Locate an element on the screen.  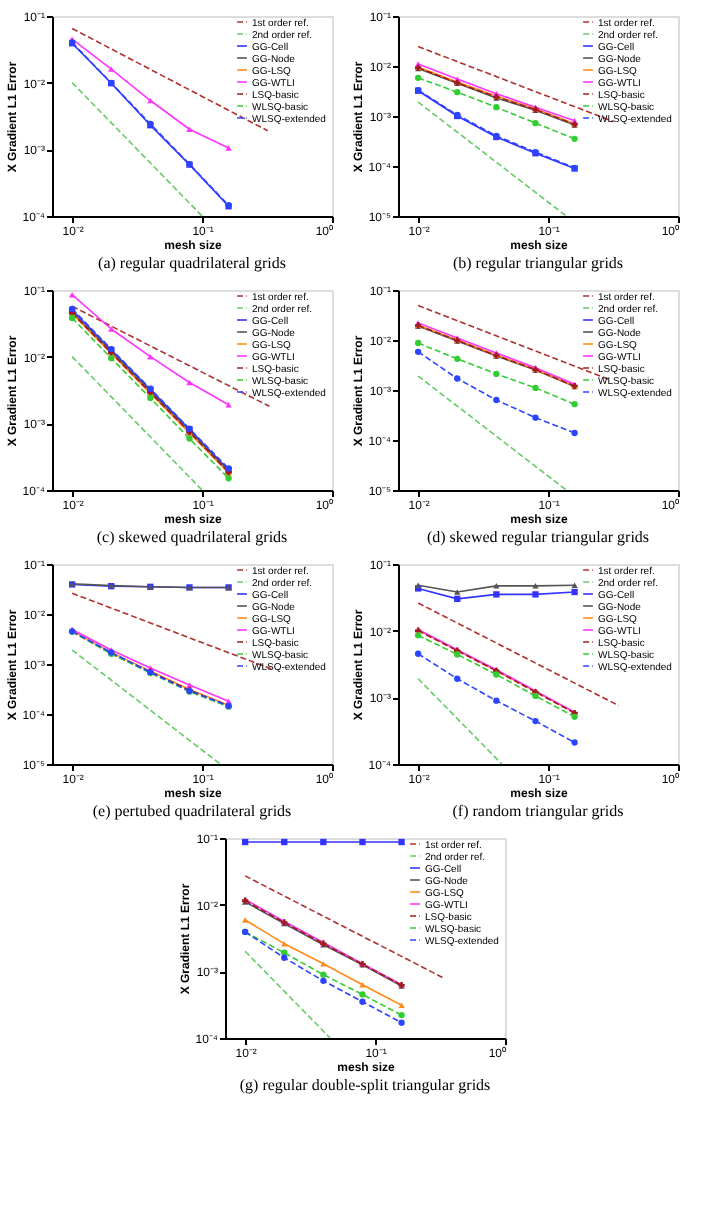
text: (b) regular triangular grids is located at coordinates (538, 263).